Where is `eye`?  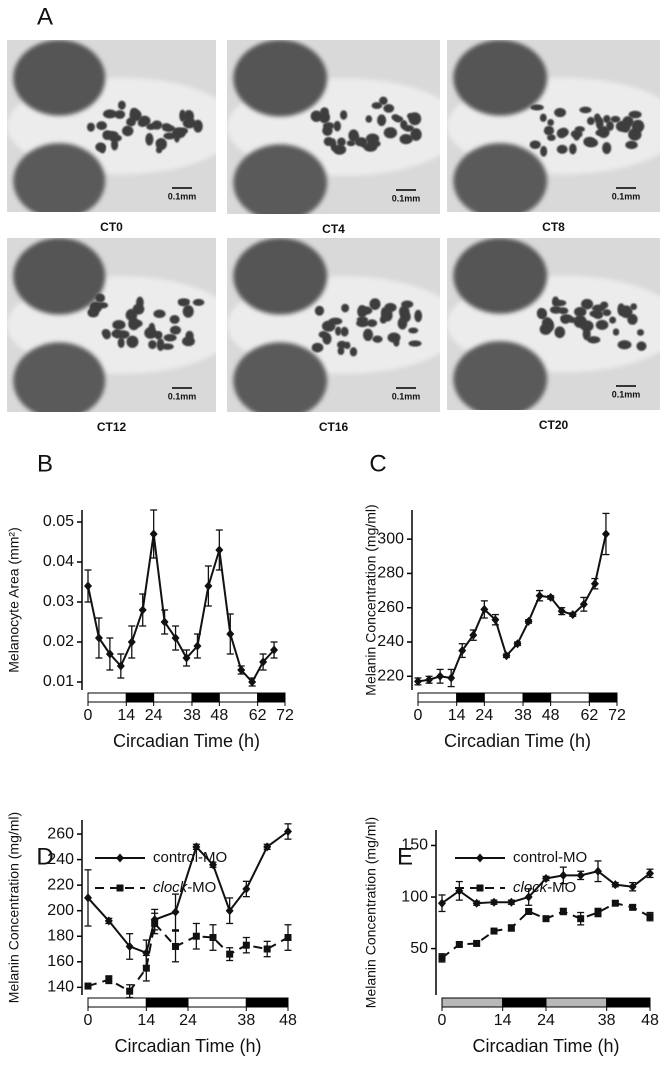 eye is located at coordinates (59, 78).